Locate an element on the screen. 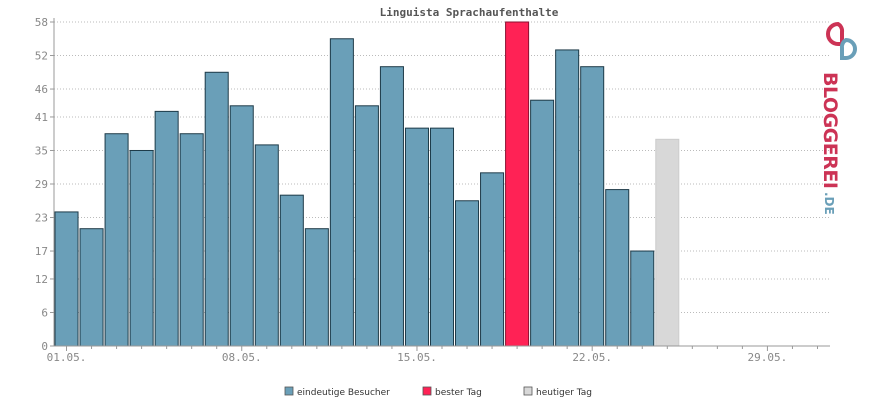 The width and height of the screenshot is (870, 400). y-axis-ticks: 0 6 12 17 23 29 35 41 46 52 58 is located at coordinates (44, 184).